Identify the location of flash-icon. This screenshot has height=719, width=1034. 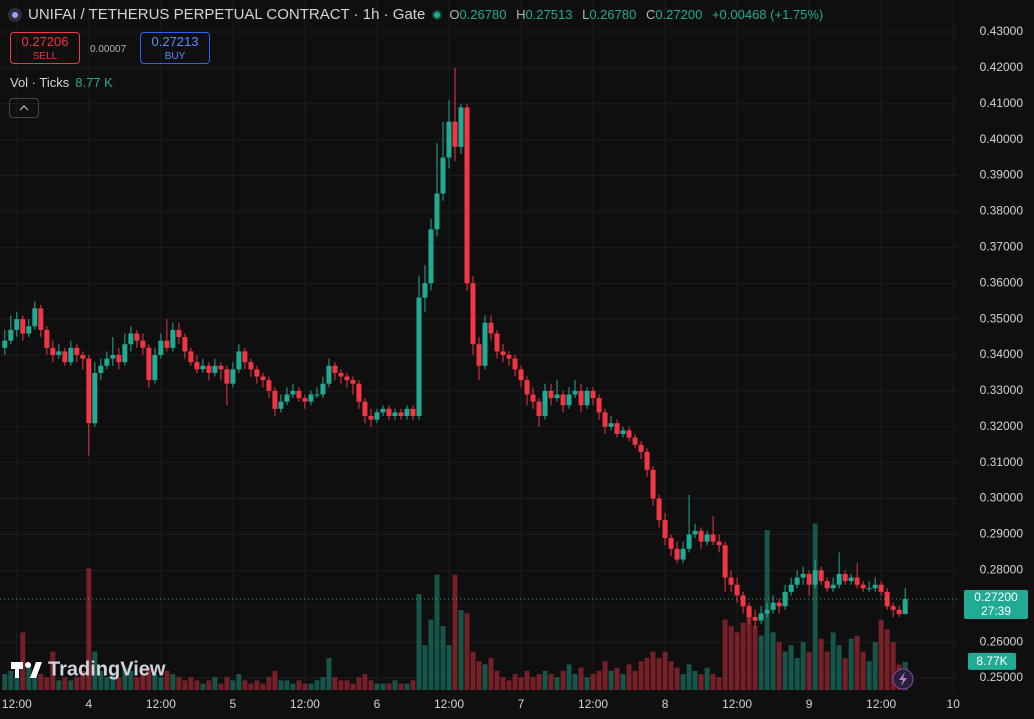
(903, 679).